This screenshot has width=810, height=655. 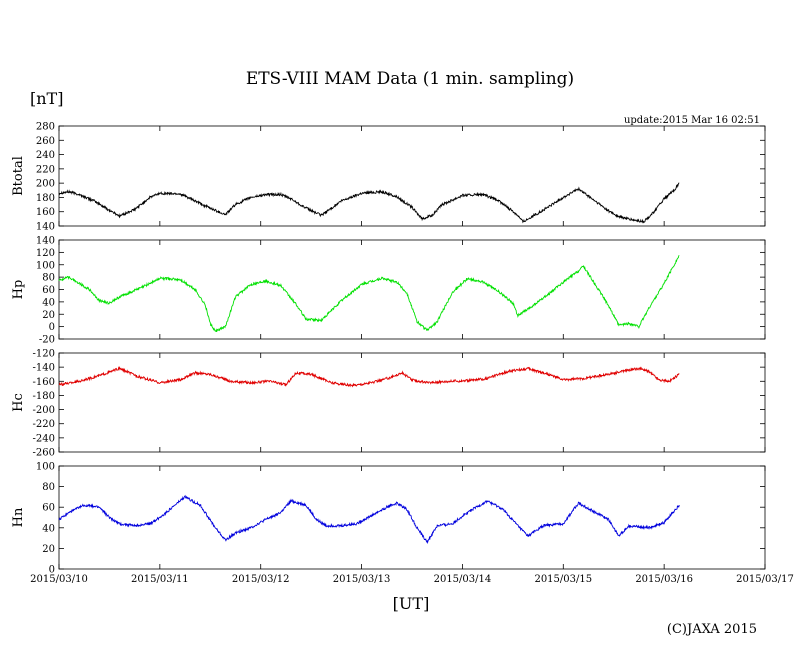 What do you see at coordinates (563, 579) in the screenshot?
I see `x-tick-label: 2015/03/15` at bounding box center [563, 579].